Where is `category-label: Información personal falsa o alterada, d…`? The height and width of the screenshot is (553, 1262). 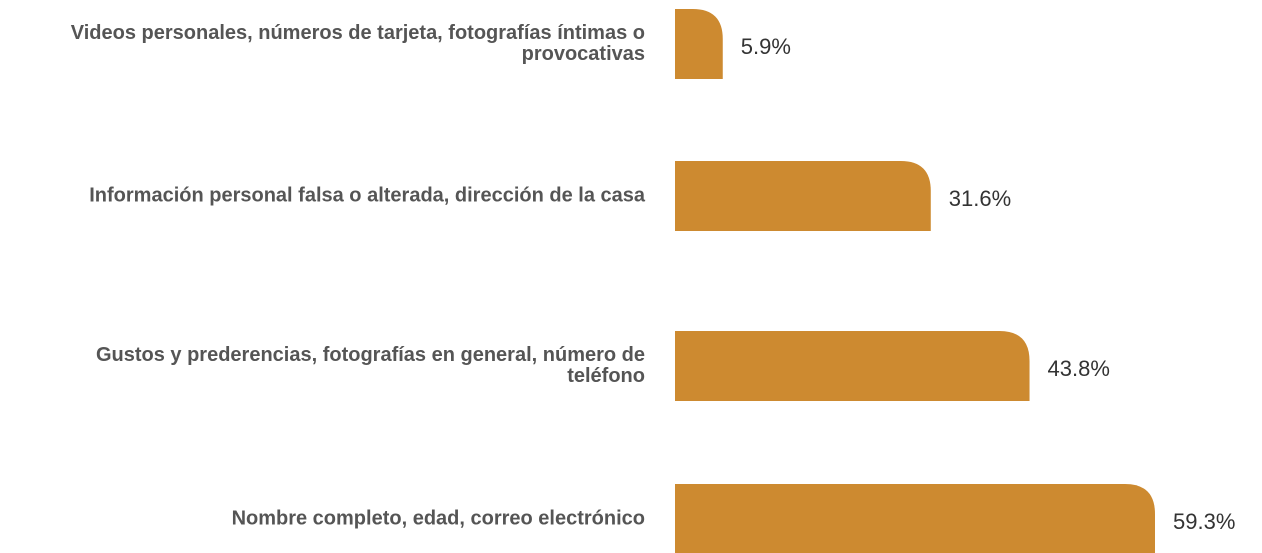 category-label: Información personal falsa o alterada, d… is located at coordinates (367, 195).